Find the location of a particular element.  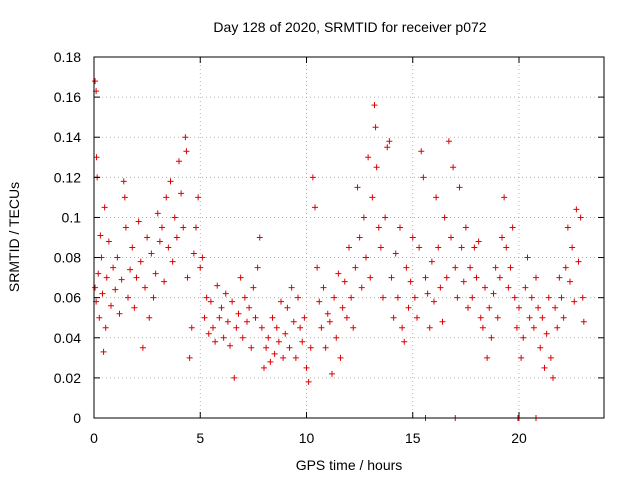

y-tick-label: 0.04 is located at coordinates (67, 338).